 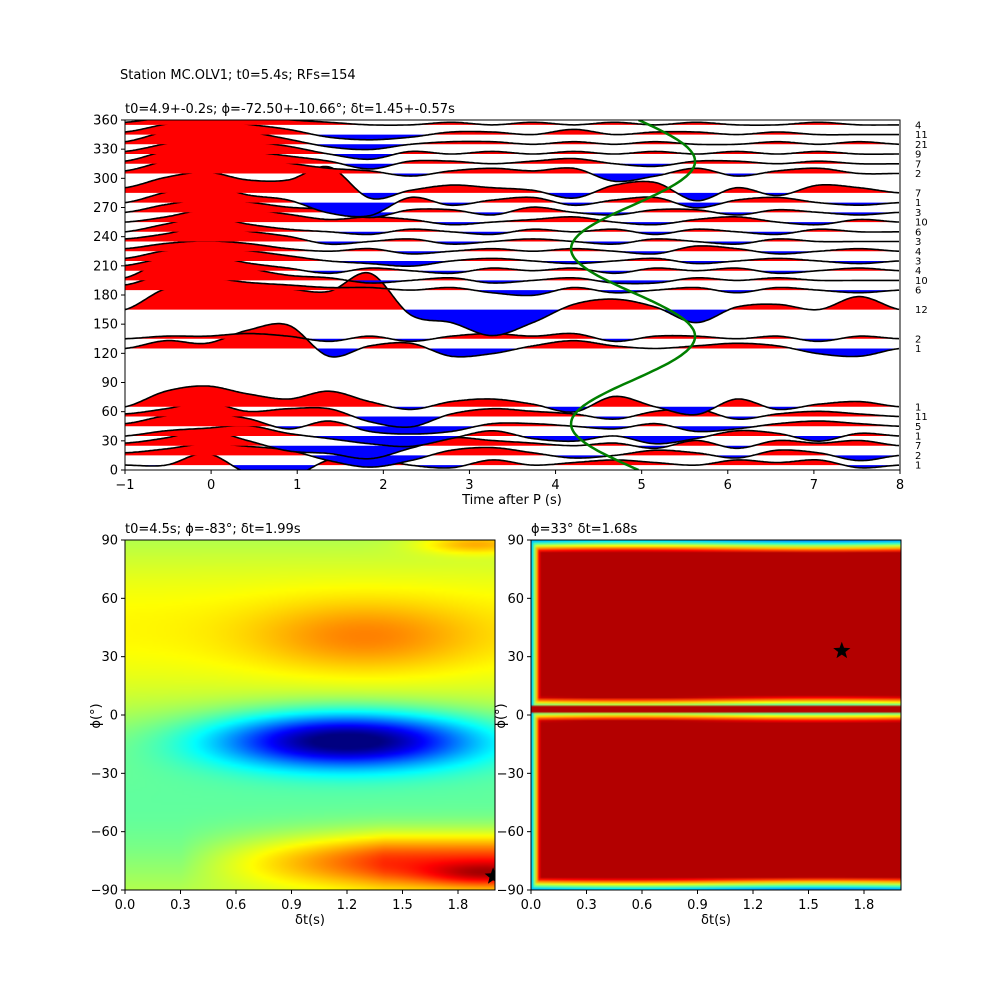 What do you see at coordinates (105, 296) in the screenshot?
I see `waveform-y-tick-label: 180` at bounding box center [105, 296].